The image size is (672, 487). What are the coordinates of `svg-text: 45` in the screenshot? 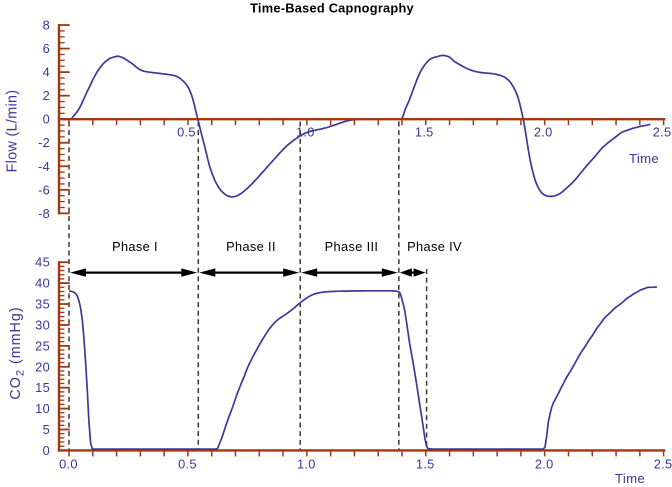 It's located at (42, 262).